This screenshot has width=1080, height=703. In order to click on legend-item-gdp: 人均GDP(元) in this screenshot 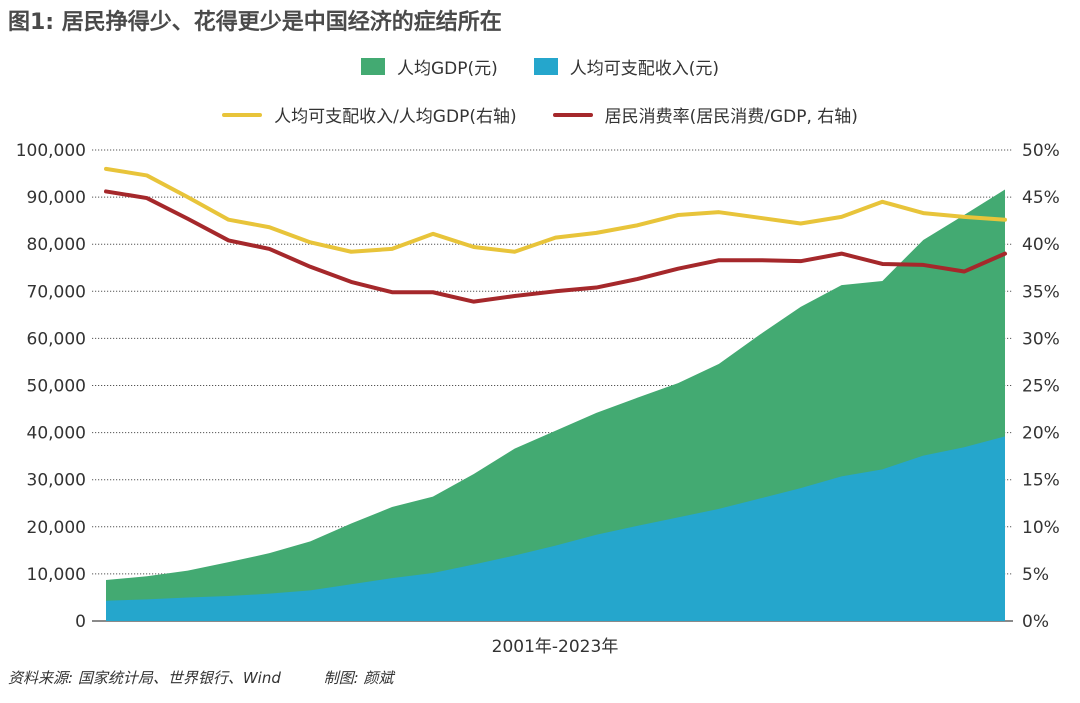, I will do `click(429, 66)`.